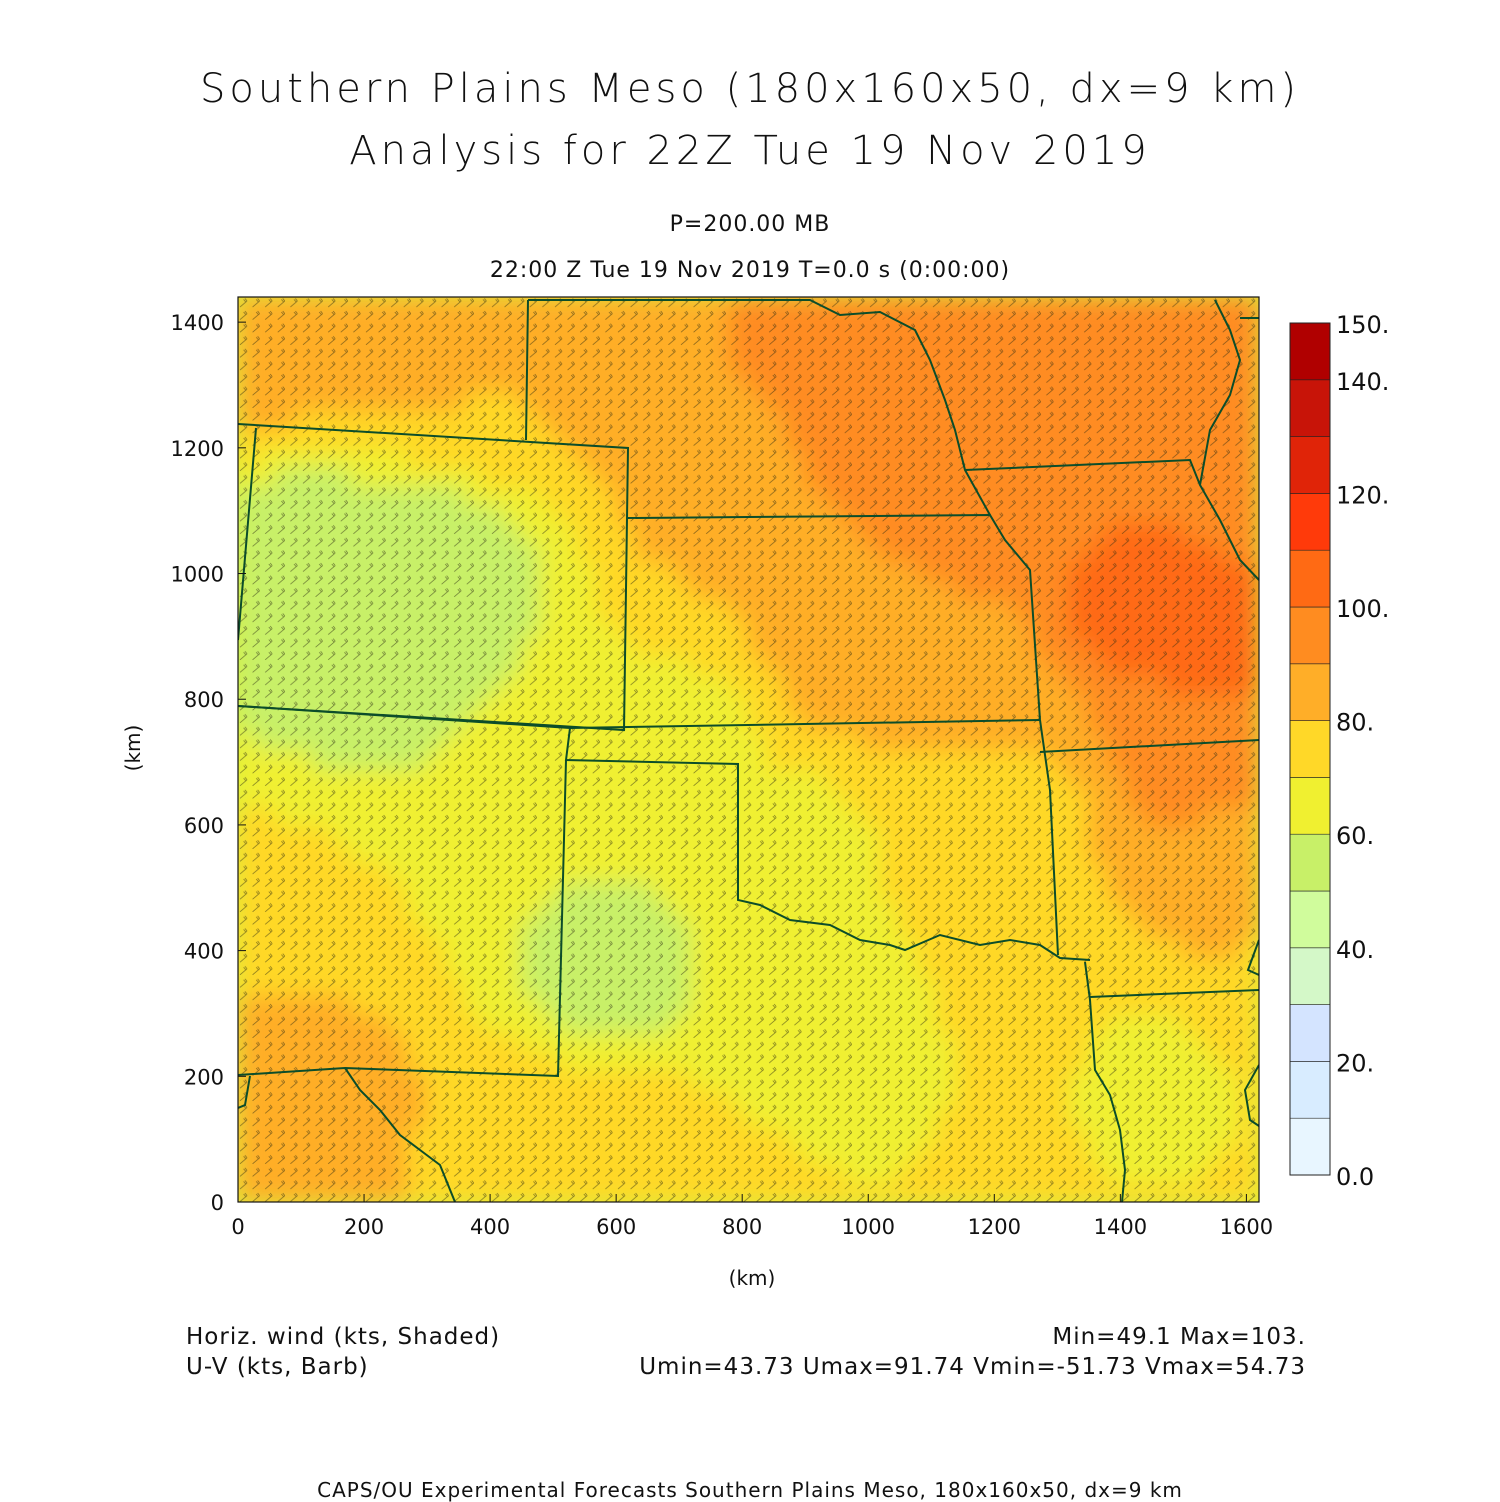 The image size is (1500, 1502). I want to click on y-tick-label: 400, so click(204, 952).